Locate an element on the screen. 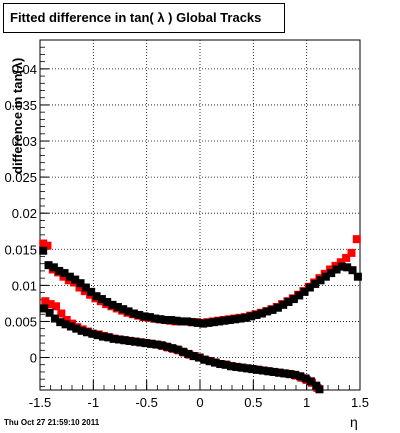 This screenshot has width=400, height=433. x-tick-label: -1.5 is located at coordinates (40, 402).